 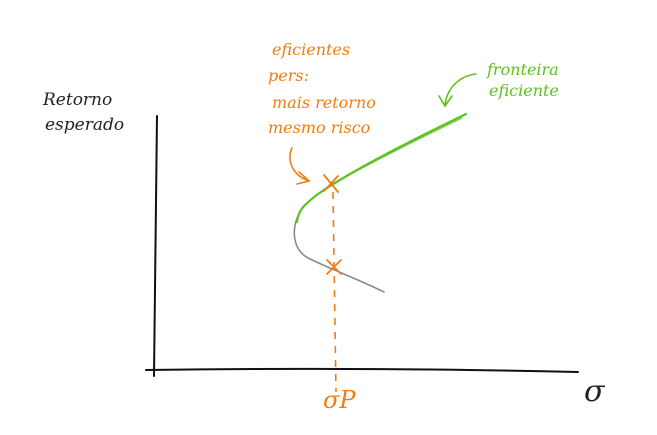 I want to click on y-axis-label-line2: esperado, so click(x=85, y=125).